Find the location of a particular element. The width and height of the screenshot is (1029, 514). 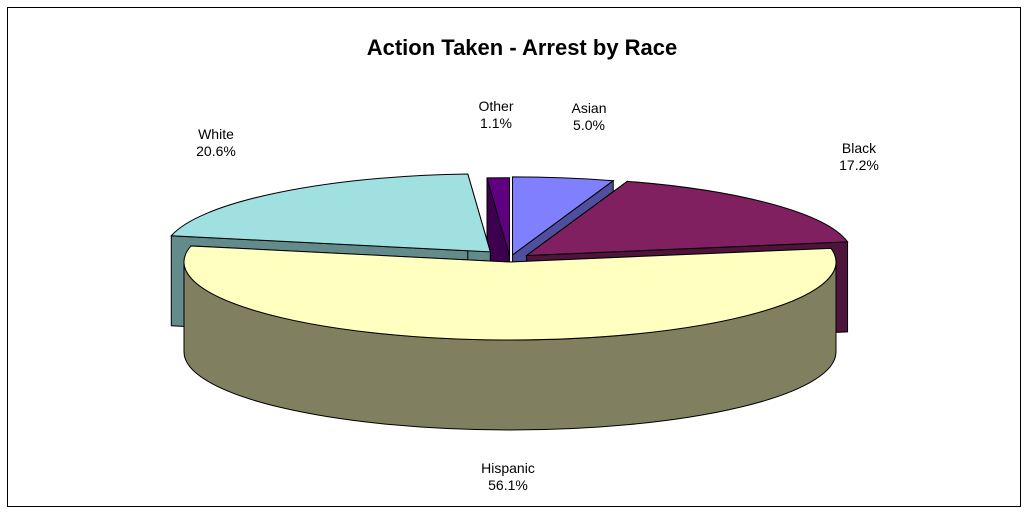

slice-label-value: 1.1% is located at coordinates (496, 123).